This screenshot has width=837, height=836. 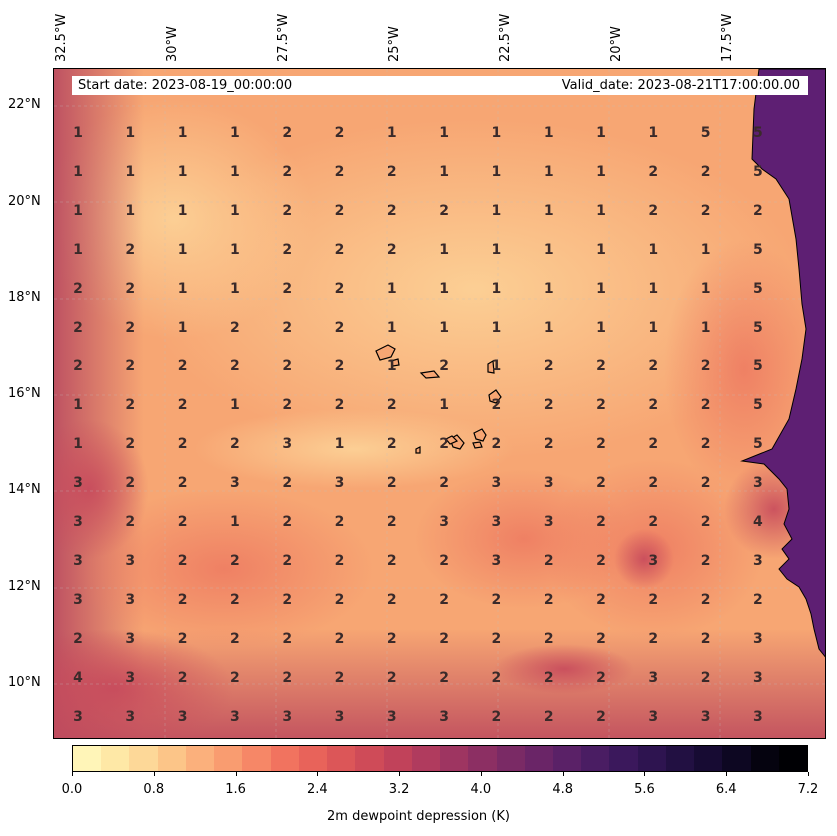 I want to click on colorbar-tick-label: 7.2, so click(x=808, y=789).